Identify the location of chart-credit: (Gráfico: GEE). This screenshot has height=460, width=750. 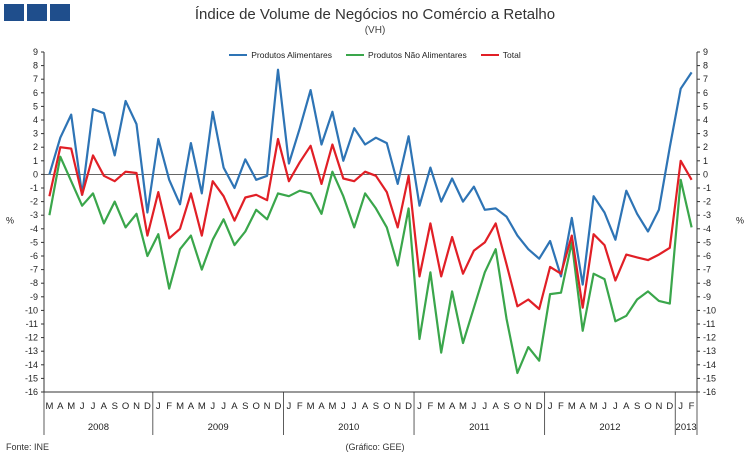
(375, 447).